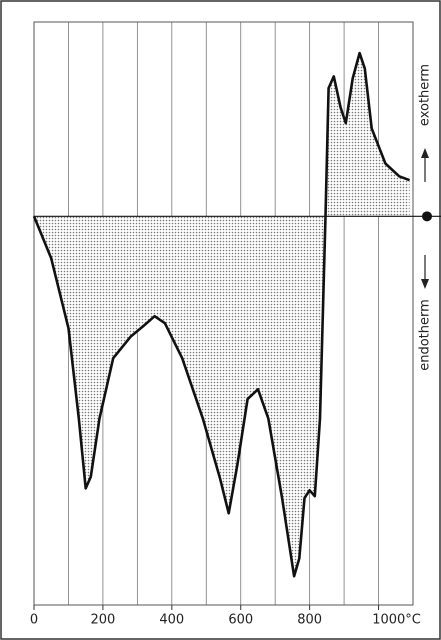  I want to click on baseline-dot, so click(427, 216).